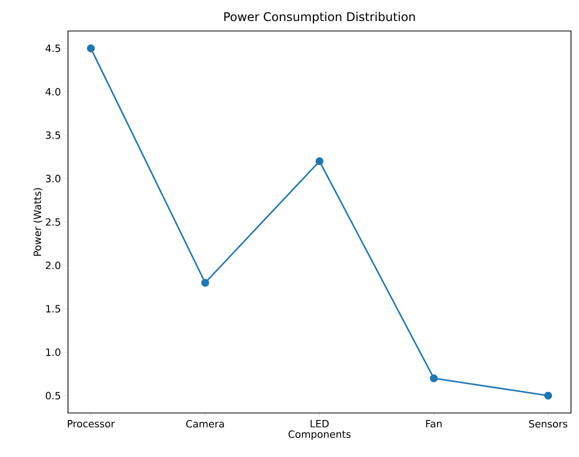 This screenshot has width=579, height=457. I want to click on x-tick-label: Sensors, so click(548, 424).